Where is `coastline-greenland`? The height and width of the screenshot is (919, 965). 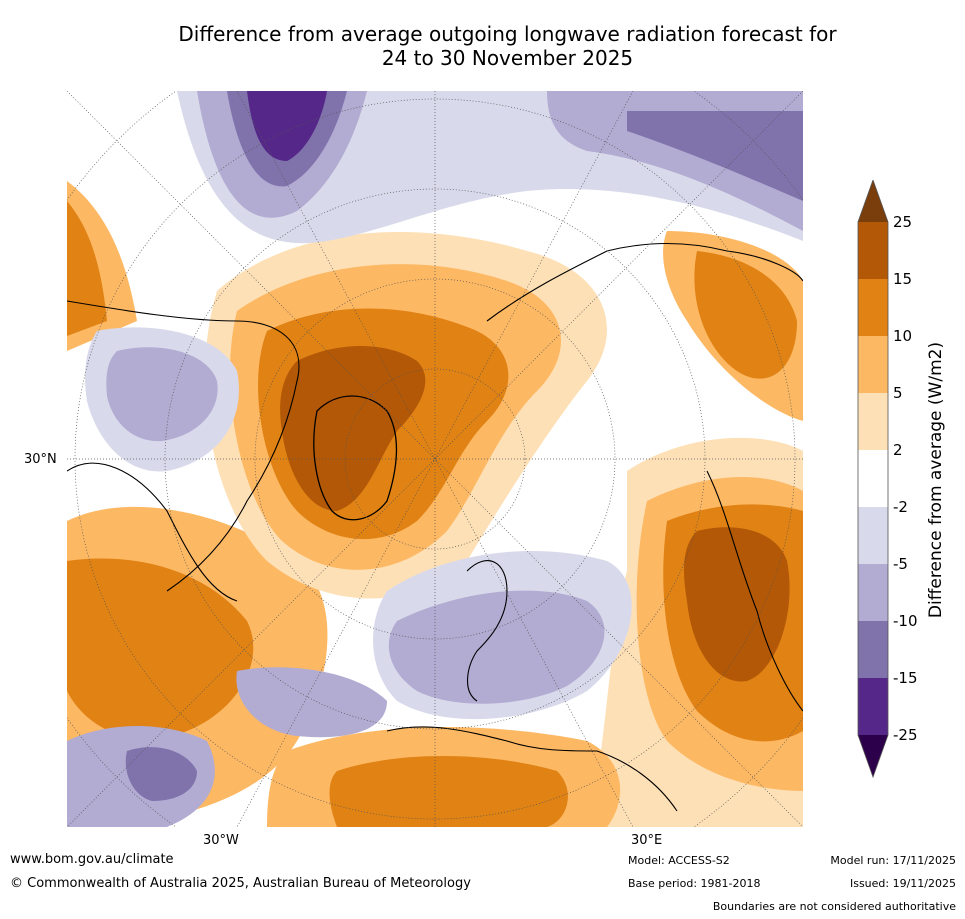
coastline-greenland is located at coordinates (355, 458).